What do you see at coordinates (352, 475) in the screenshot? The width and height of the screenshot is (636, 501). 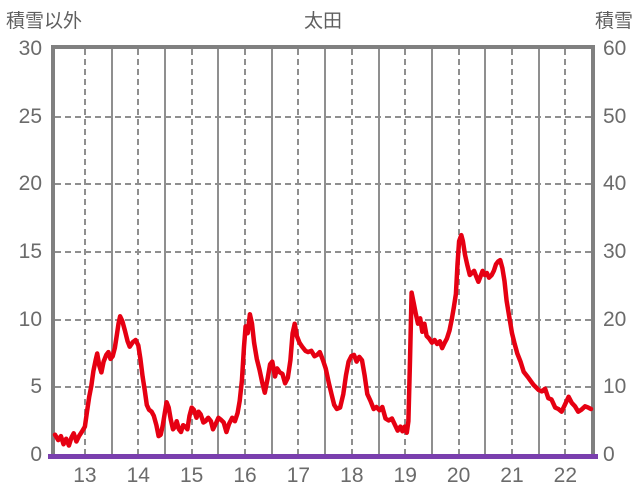 I see `x-axis-tick-label: 18` at bounding box center [352, 475].